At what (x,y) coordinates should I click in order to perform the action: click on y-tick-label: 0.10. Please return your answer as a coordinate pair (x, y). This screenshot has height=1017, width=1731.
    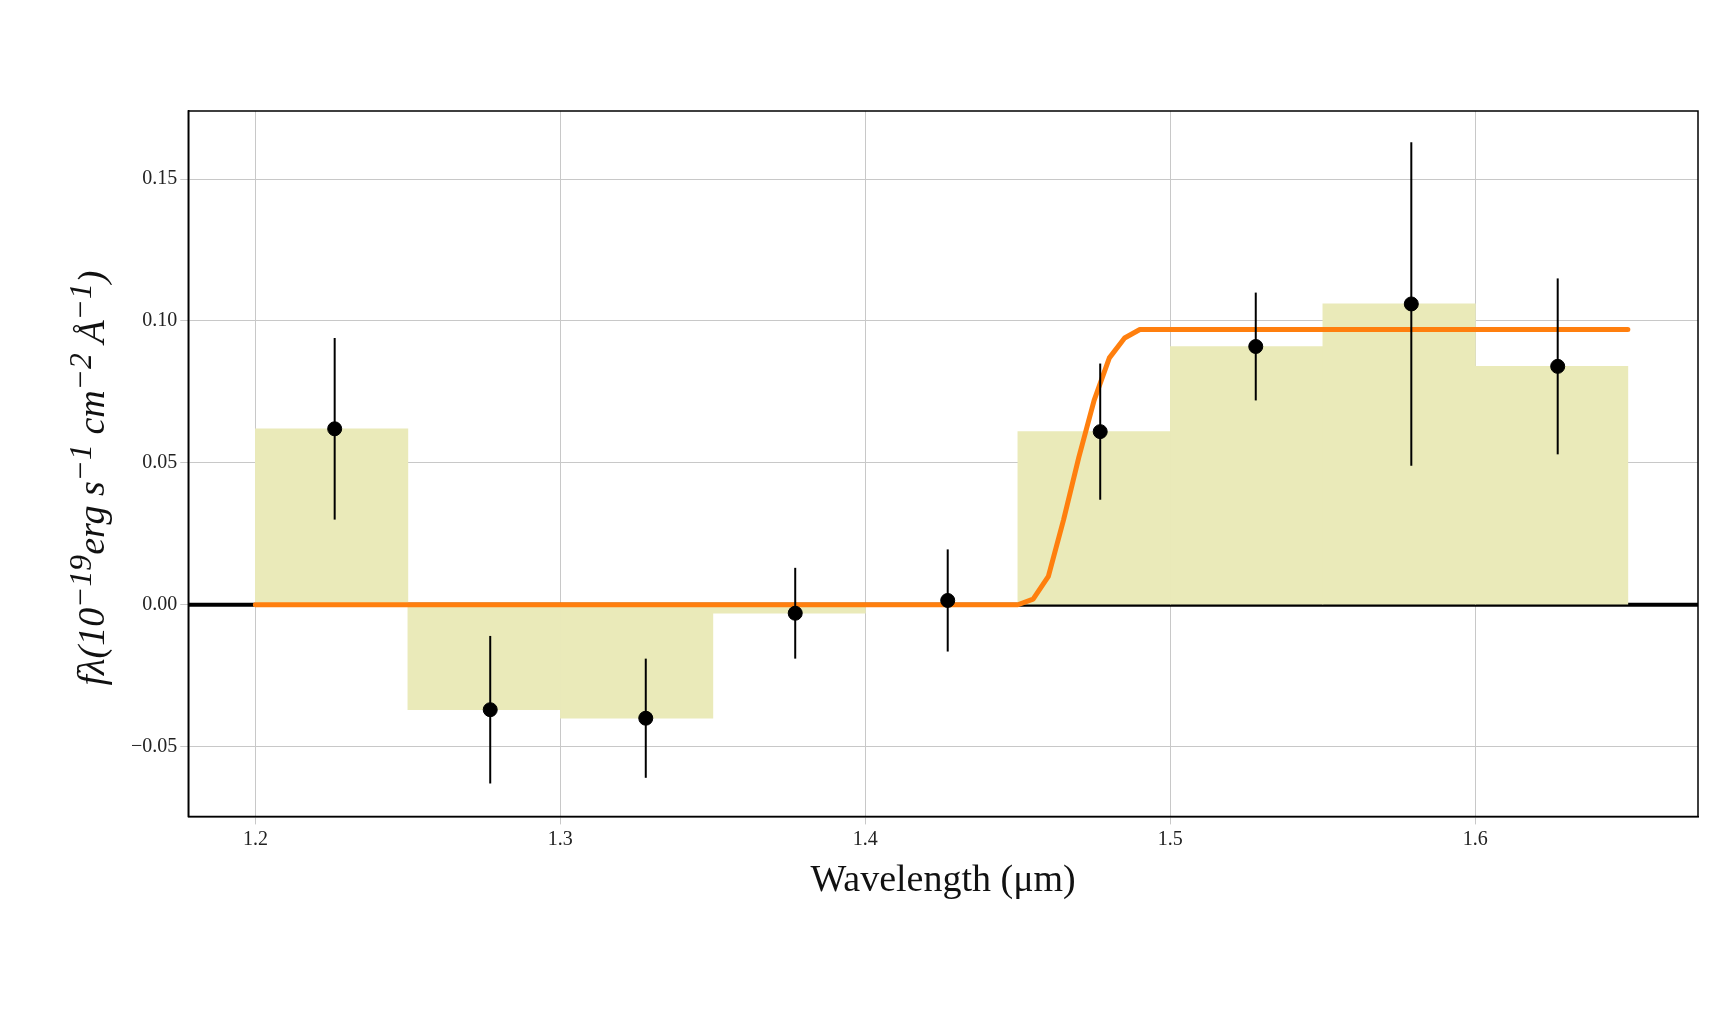
    Looking at the image, I should click on (160, 319).